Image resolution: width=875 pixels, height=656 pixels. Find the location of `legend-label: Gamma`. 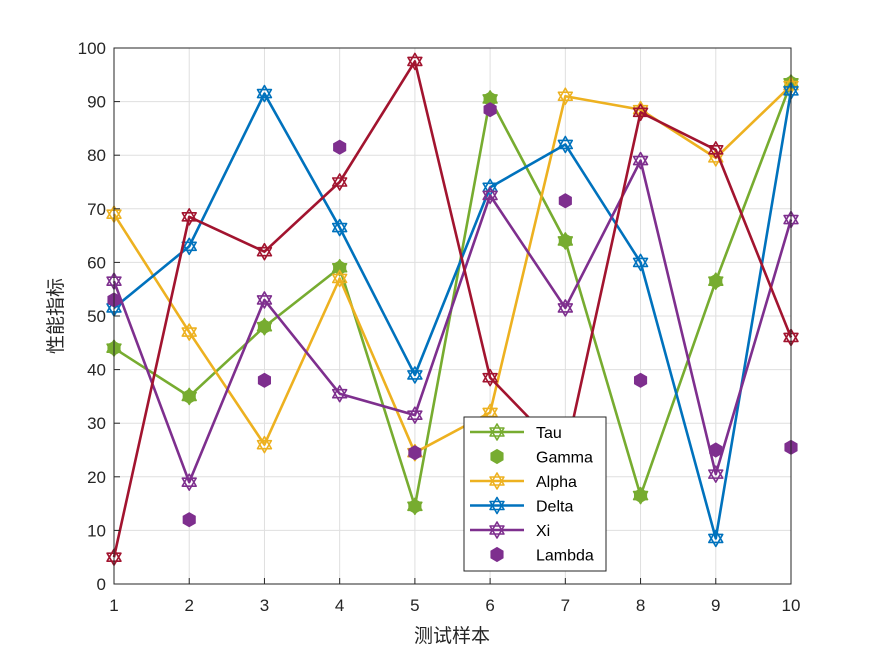

legend-label: Gamma is located at coordinates (564, 458).